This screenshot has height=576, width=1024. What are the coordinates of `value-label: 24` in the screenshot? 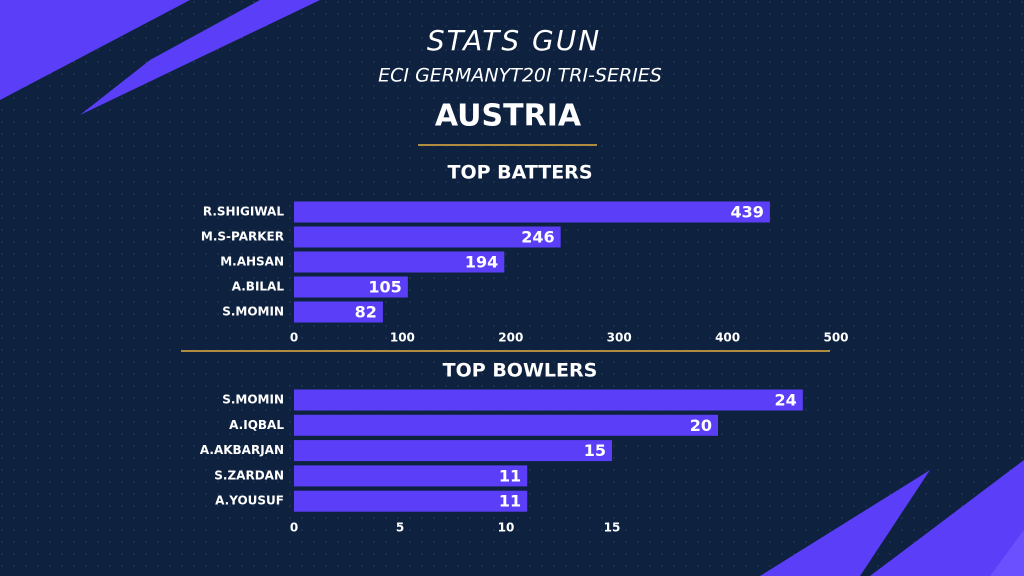 It's located at (786, 400).